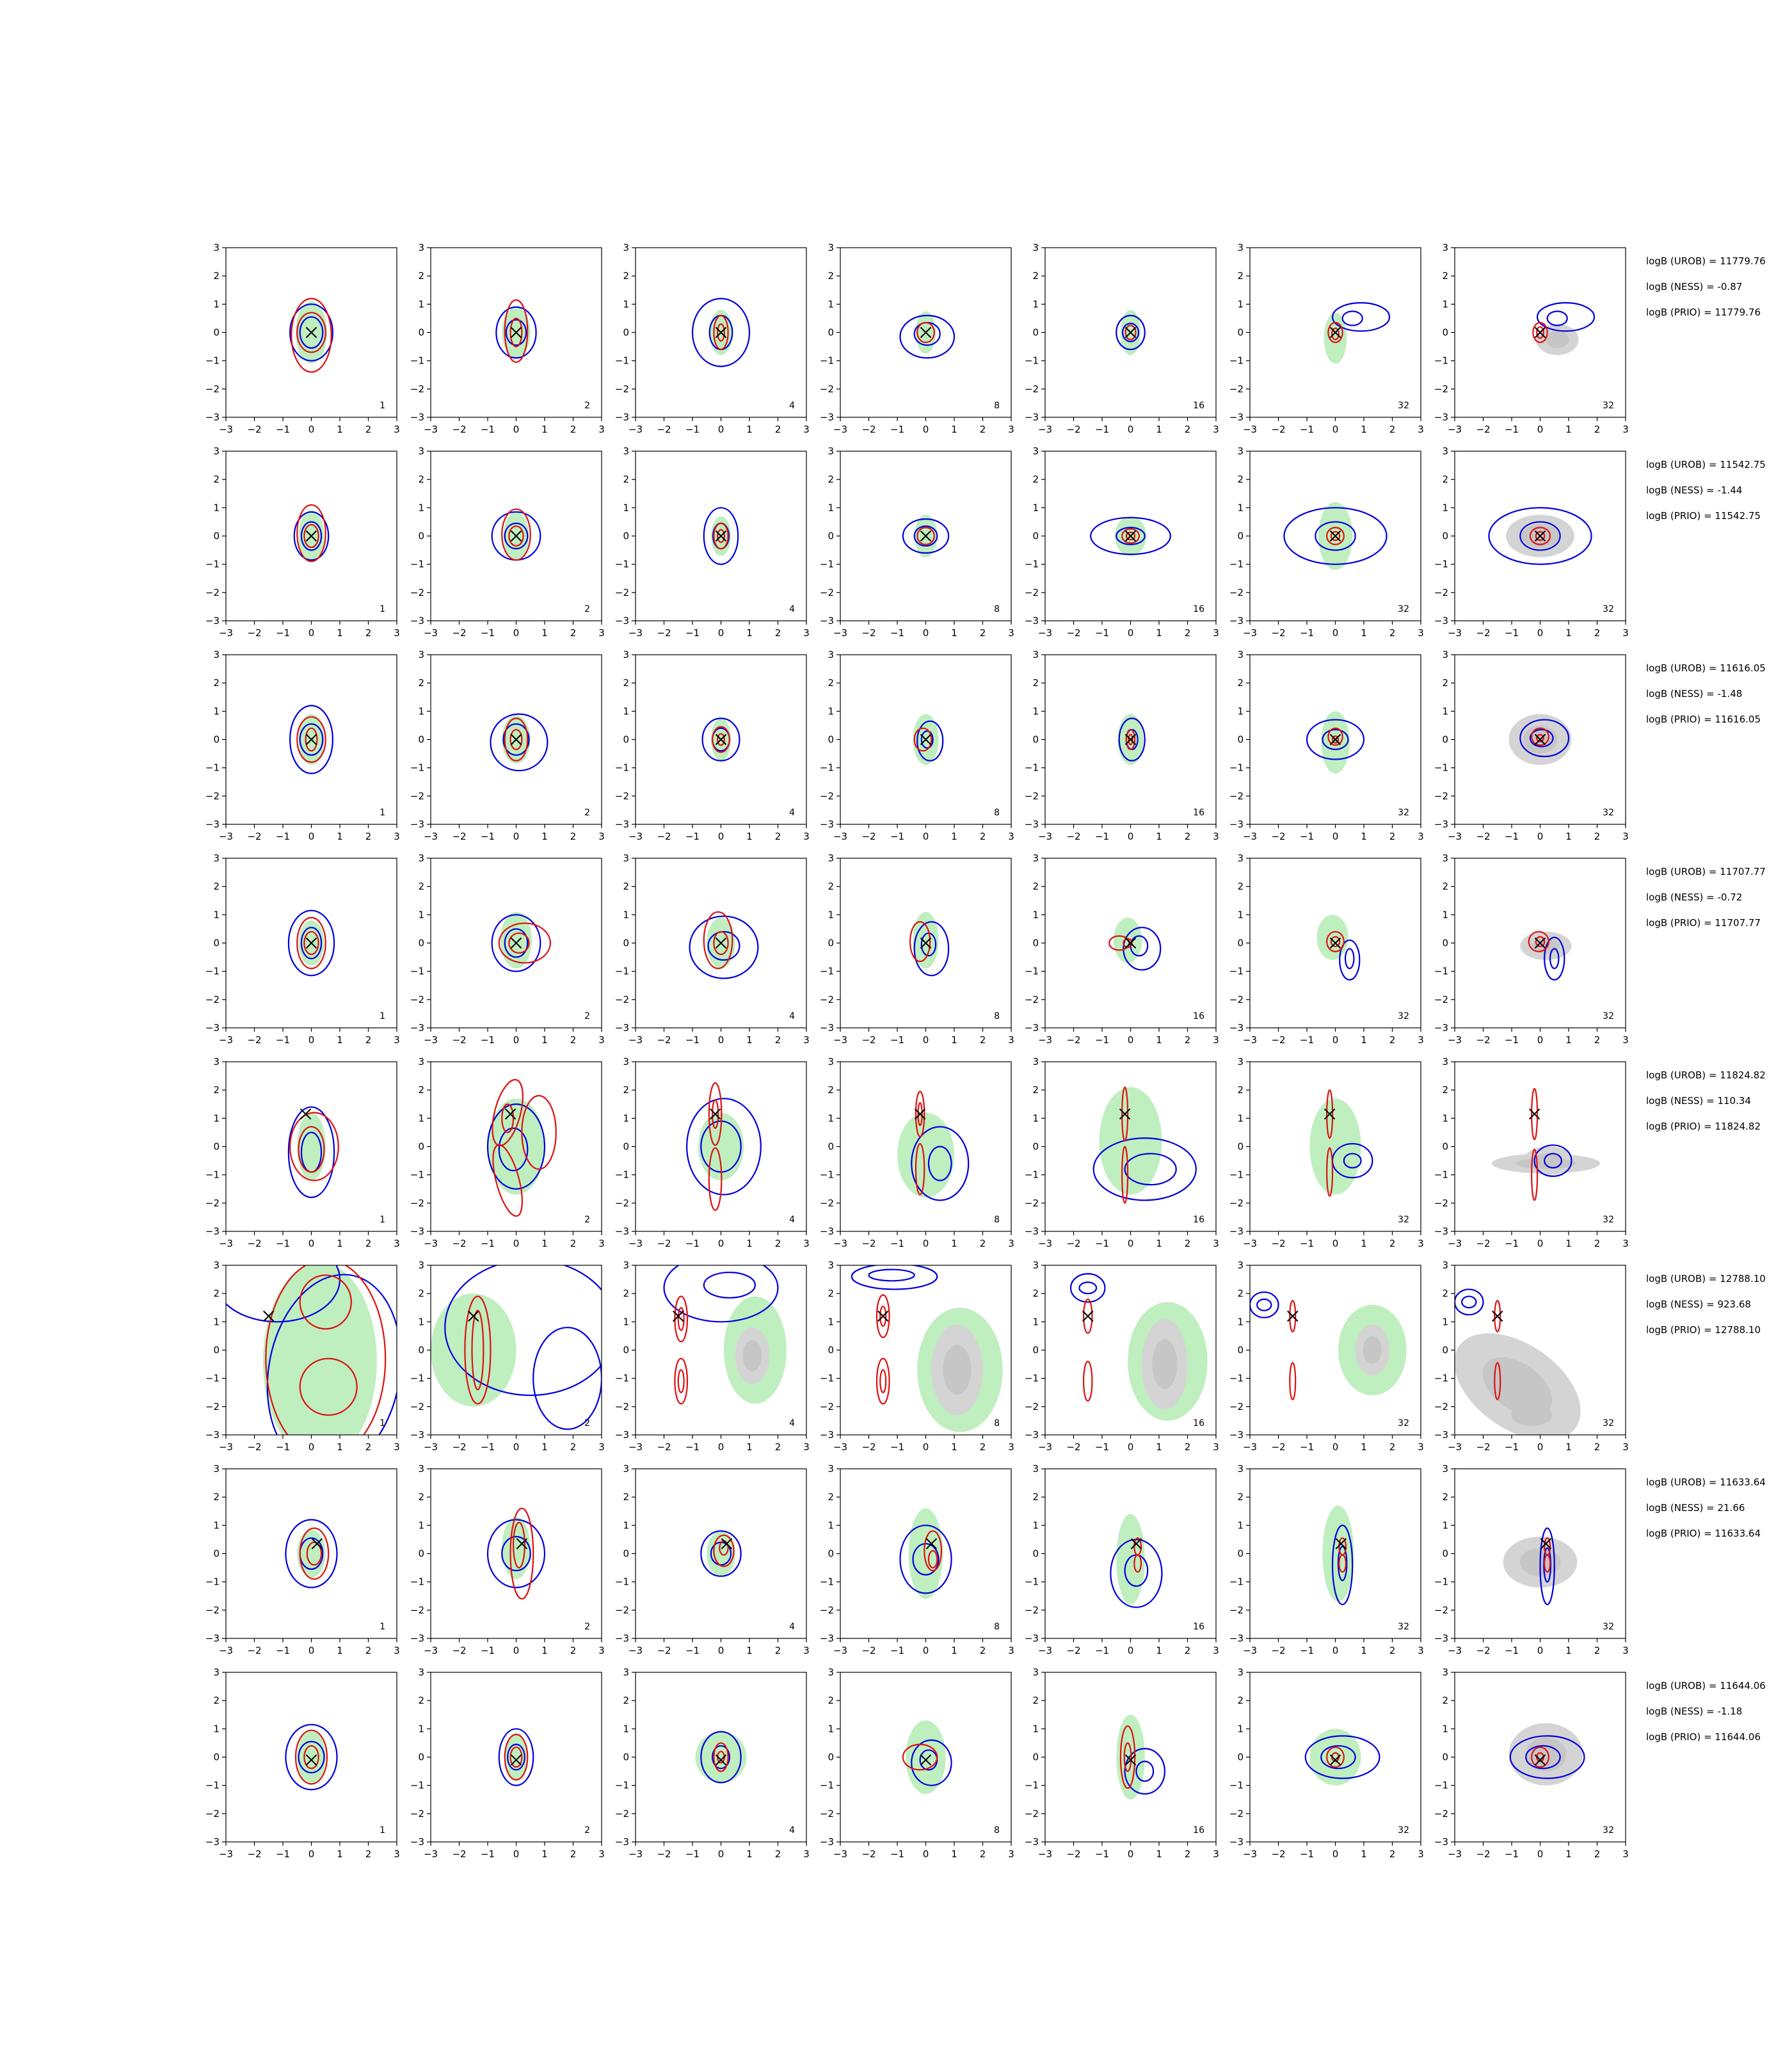 This screenshot has height=2048, width=1792. I want to click on logb-stat: logB (UROB) = 11542.75, so click(1706, 464).